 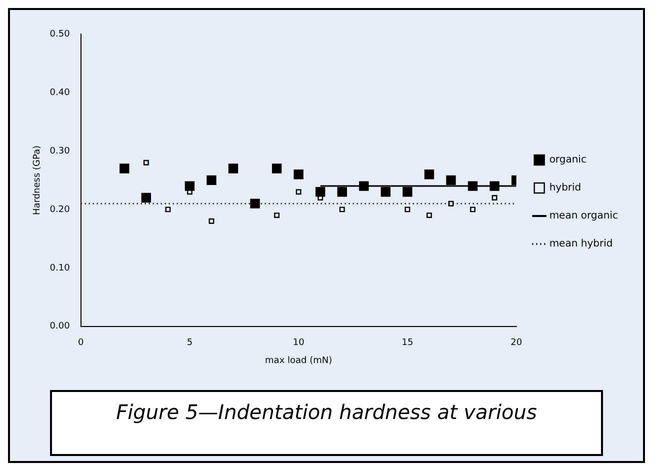 I want to click on legend-label: organic, so click(x=567, y=160).